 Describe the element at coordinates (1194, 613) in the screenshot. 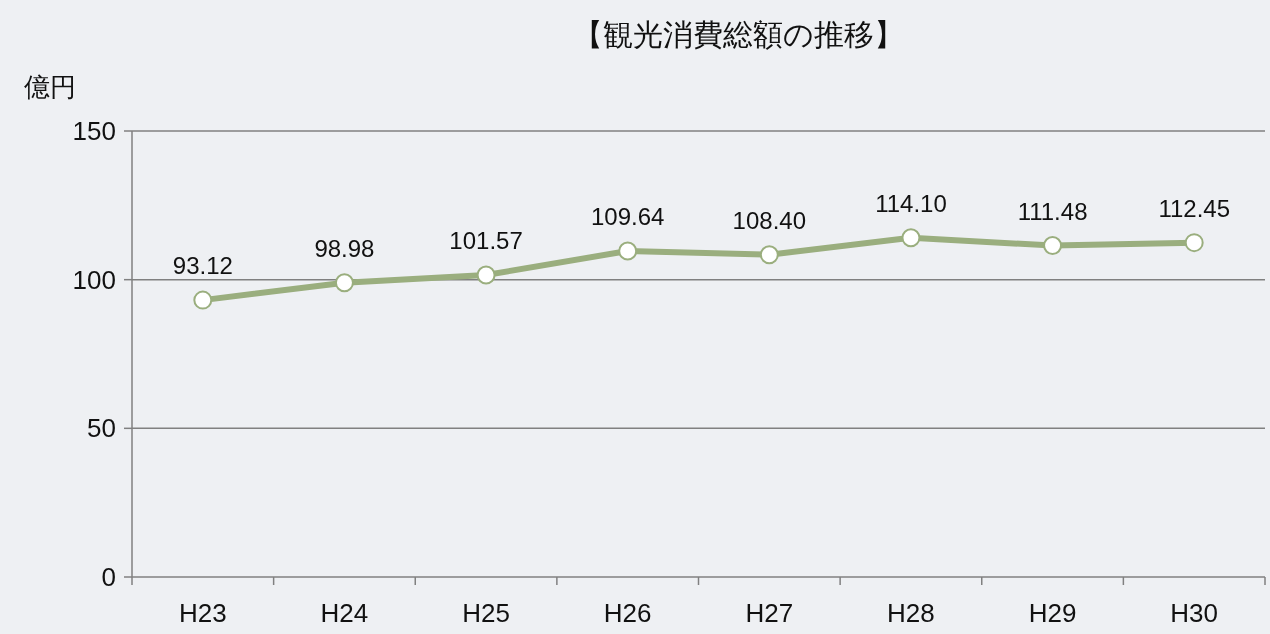

I see `x-tick-label: H30` at that location.